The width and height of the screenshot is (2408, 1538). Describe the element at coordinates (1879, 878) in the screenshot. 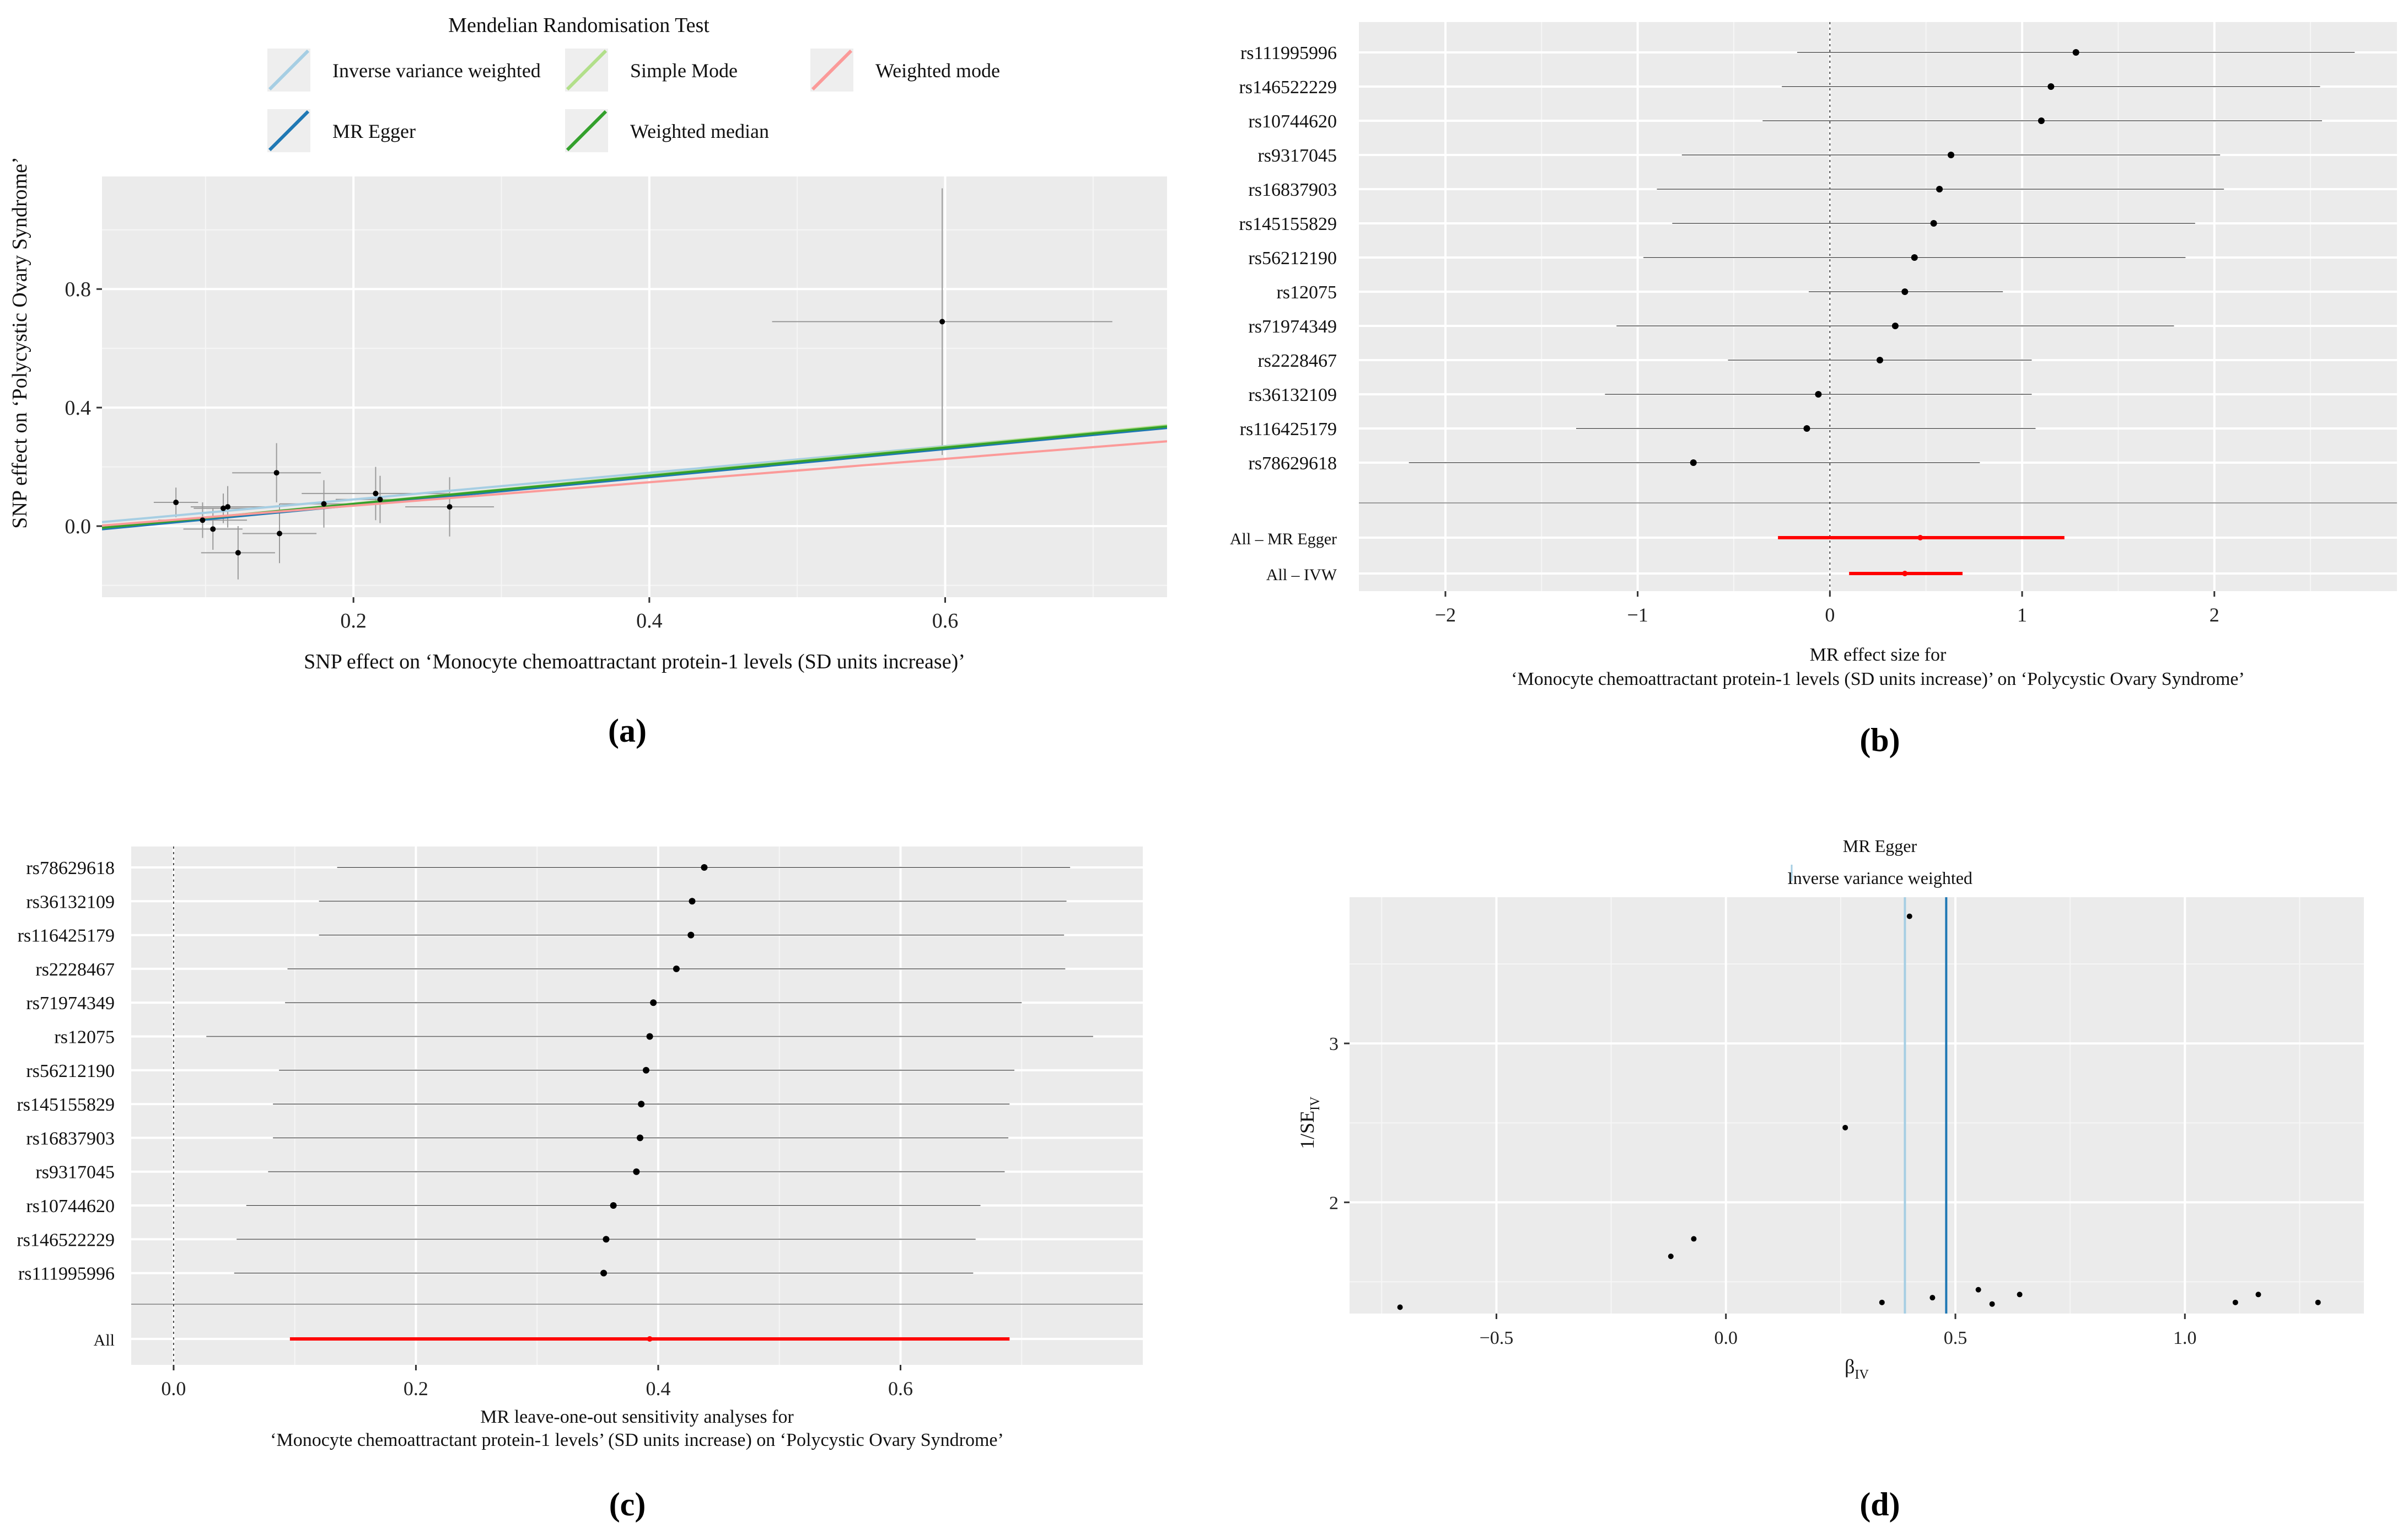

I see `panel-d-legend-label: Inverse variance weighted` at that location.